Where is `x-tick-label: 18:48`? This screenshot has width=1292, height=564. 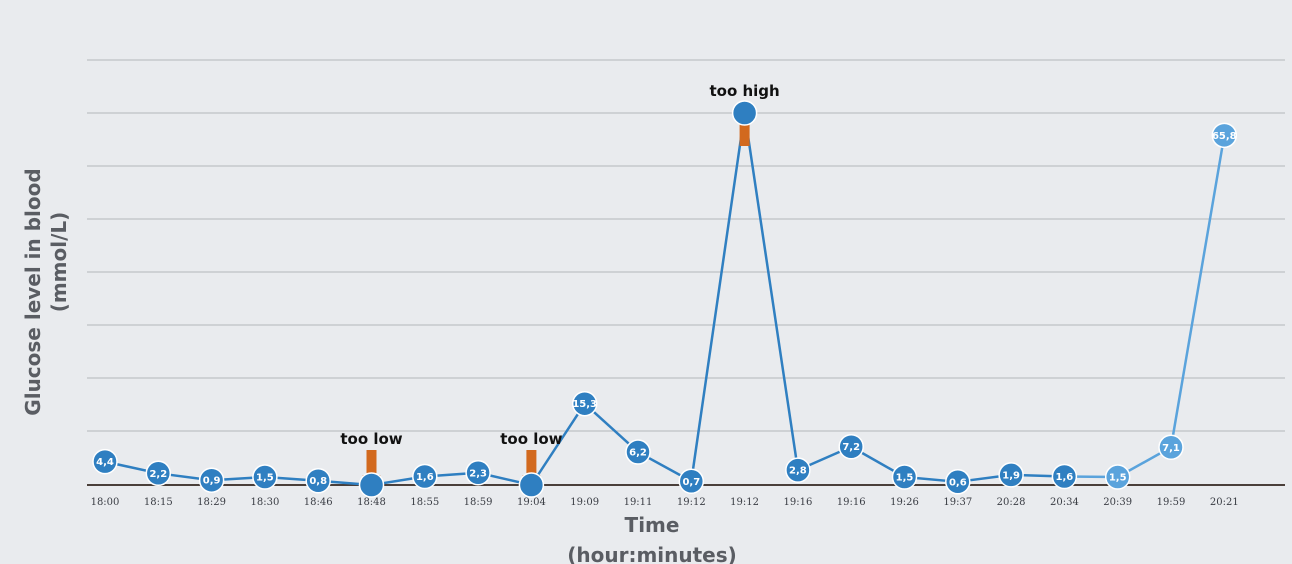
x-tick-label: 18:48 is located at coordinates (371, 502).